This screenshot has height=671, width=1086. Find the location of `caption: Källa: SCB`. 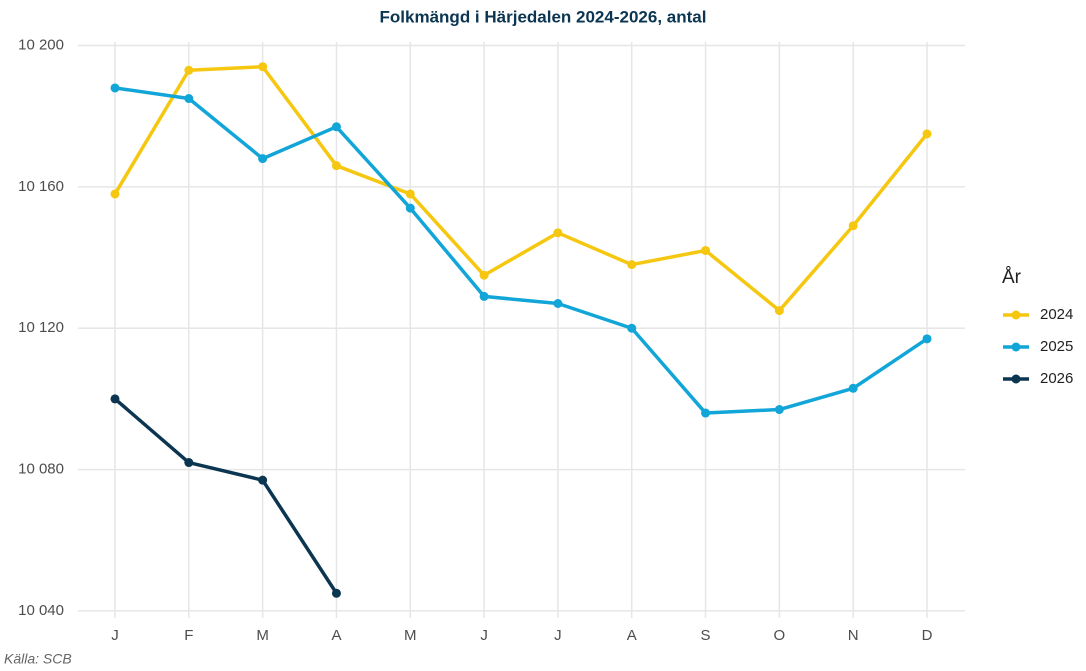

caption: Källa: SCB is located at coordinates (38, 659).